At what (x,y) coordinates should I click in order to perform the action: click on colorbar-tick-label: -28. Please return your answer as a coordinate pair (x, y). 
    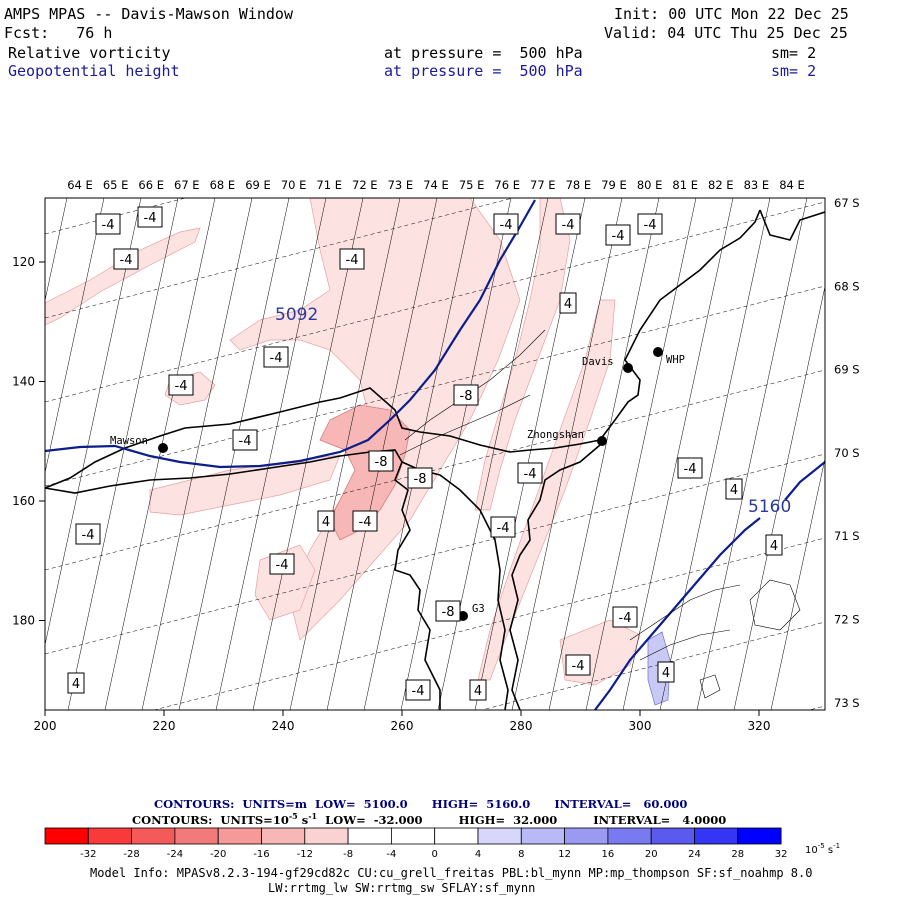
    Looking at the image, I should click on (131, 854).